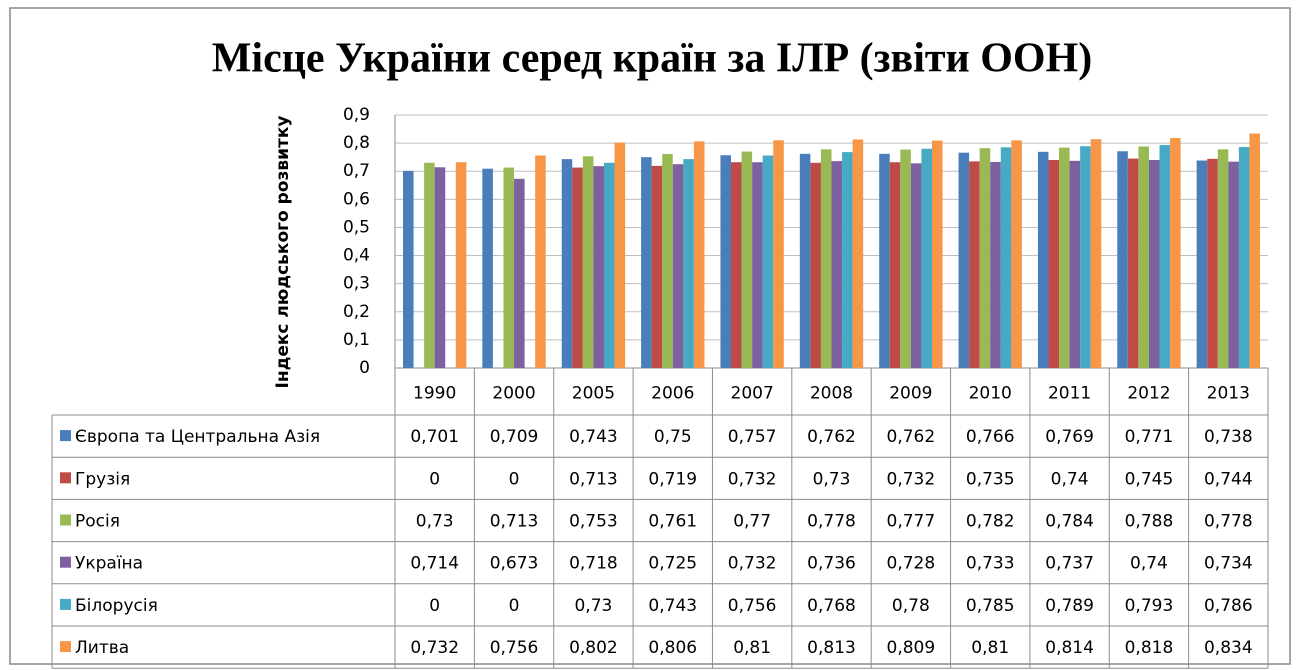  What do you see at coordinates (1228, 606) in the screenshot?
I see `table-value: 0,786` at bounding box center [1228, 606].